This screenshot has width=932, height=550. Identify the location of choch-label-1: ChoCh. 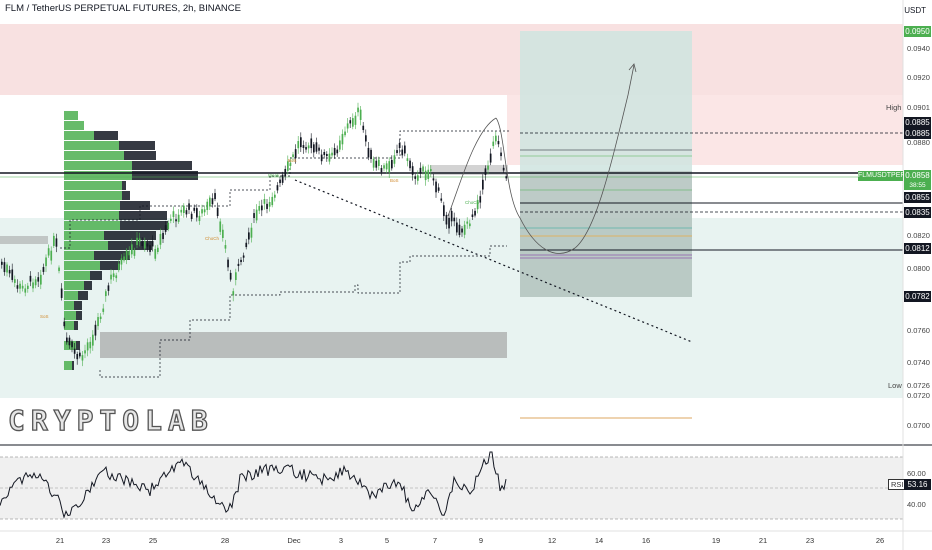
(212, 238).